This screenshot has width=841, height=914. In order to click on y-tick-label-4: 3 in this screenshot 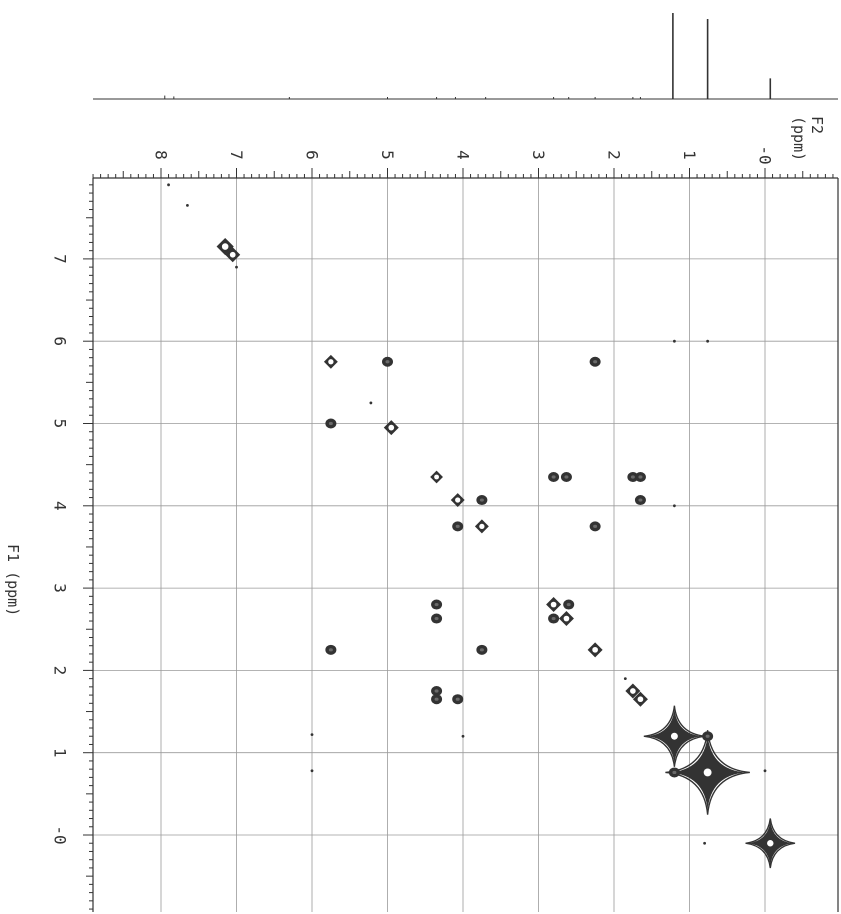, I will do `click(60, 588)`.